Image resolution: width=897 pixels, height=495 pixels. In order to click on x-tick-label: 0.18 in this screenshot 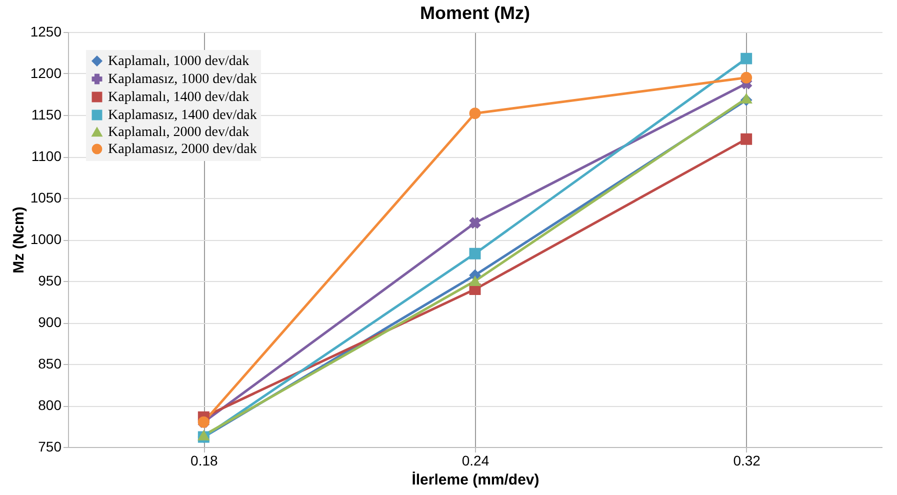, I will do `click(204, 460)`.